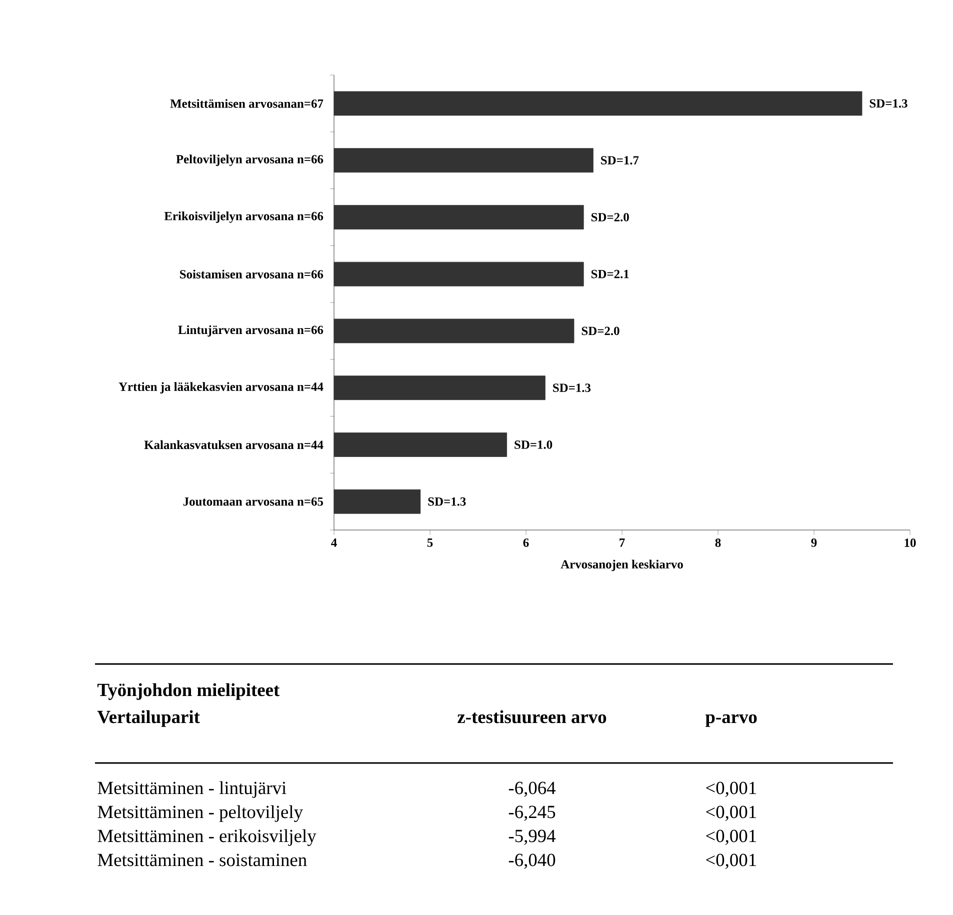 This screenshot has height=915, width=953. What do you see at coordinates (622, 542) in the screenshot?
I see `x-tick-label: 7` at bounding box center [622, 542].